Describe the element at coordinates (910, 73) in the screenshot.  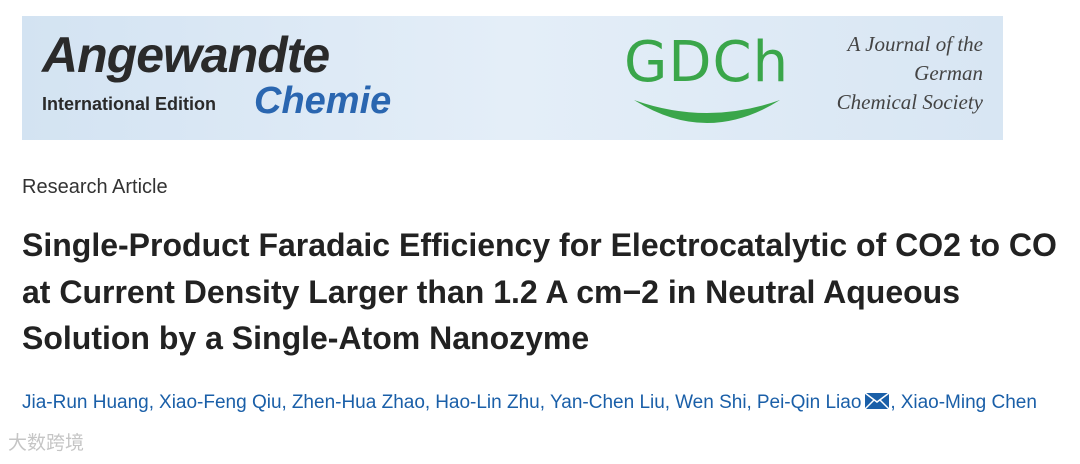
I see `society-text: A Journal of the German Chemical Society` at that location.